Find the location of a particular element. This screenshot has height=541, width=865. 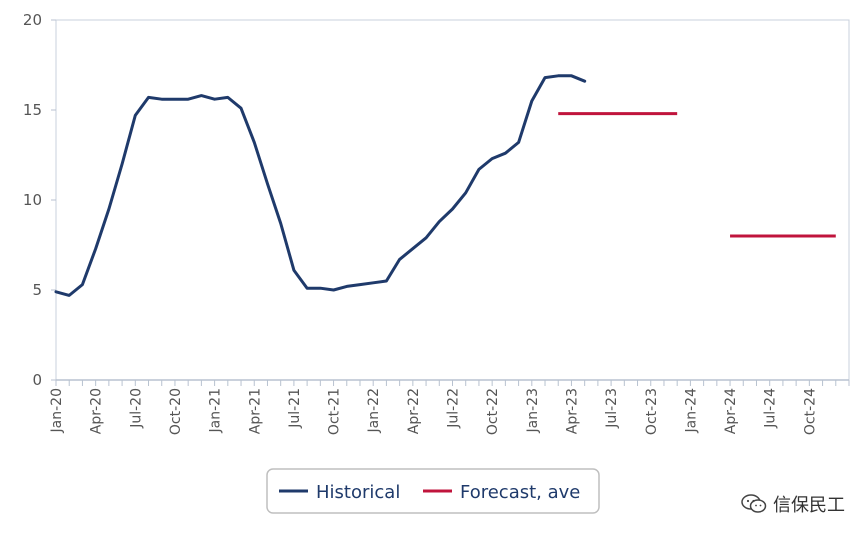

legend: Historical Forecast, ave is located at coordinates (433, 491).